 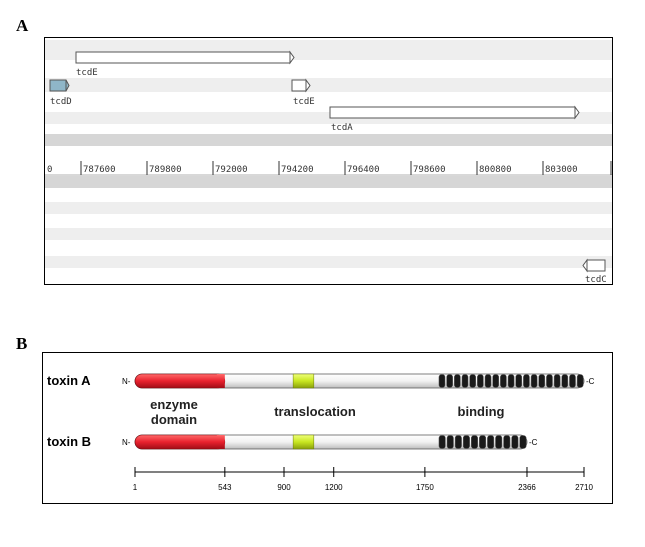 I want to click on ruler-tick-label: 803000, so click(x=561, y=170).